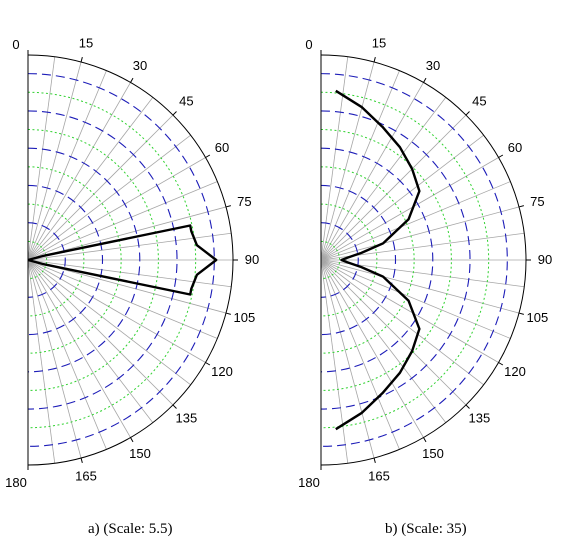 Image resolution: width=585 pixels, height=555 pixels. What do you see at coordinates (252, 259) in the screenshot?
I see `angular-tick-label: 90` at bounding box center [252, 259].